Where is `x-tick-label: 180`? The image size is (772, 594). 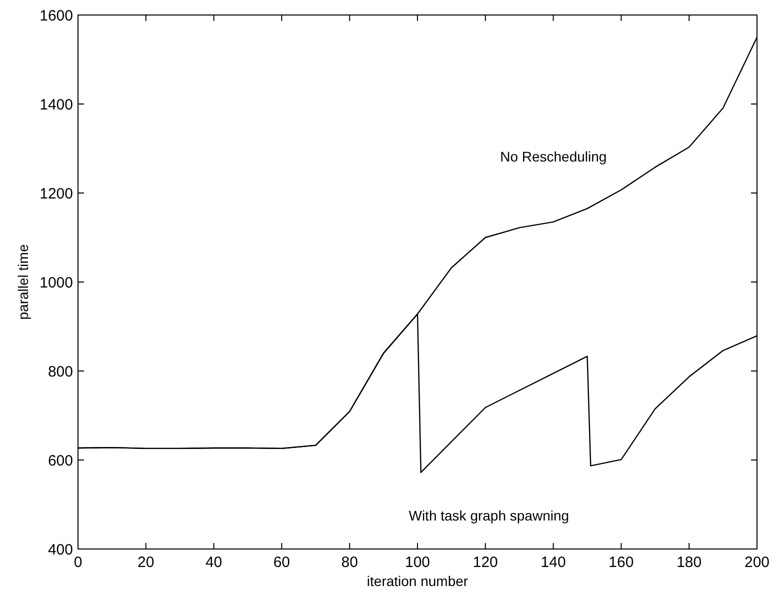
x-tick-label: 180 is located at coordinates (689, 562).